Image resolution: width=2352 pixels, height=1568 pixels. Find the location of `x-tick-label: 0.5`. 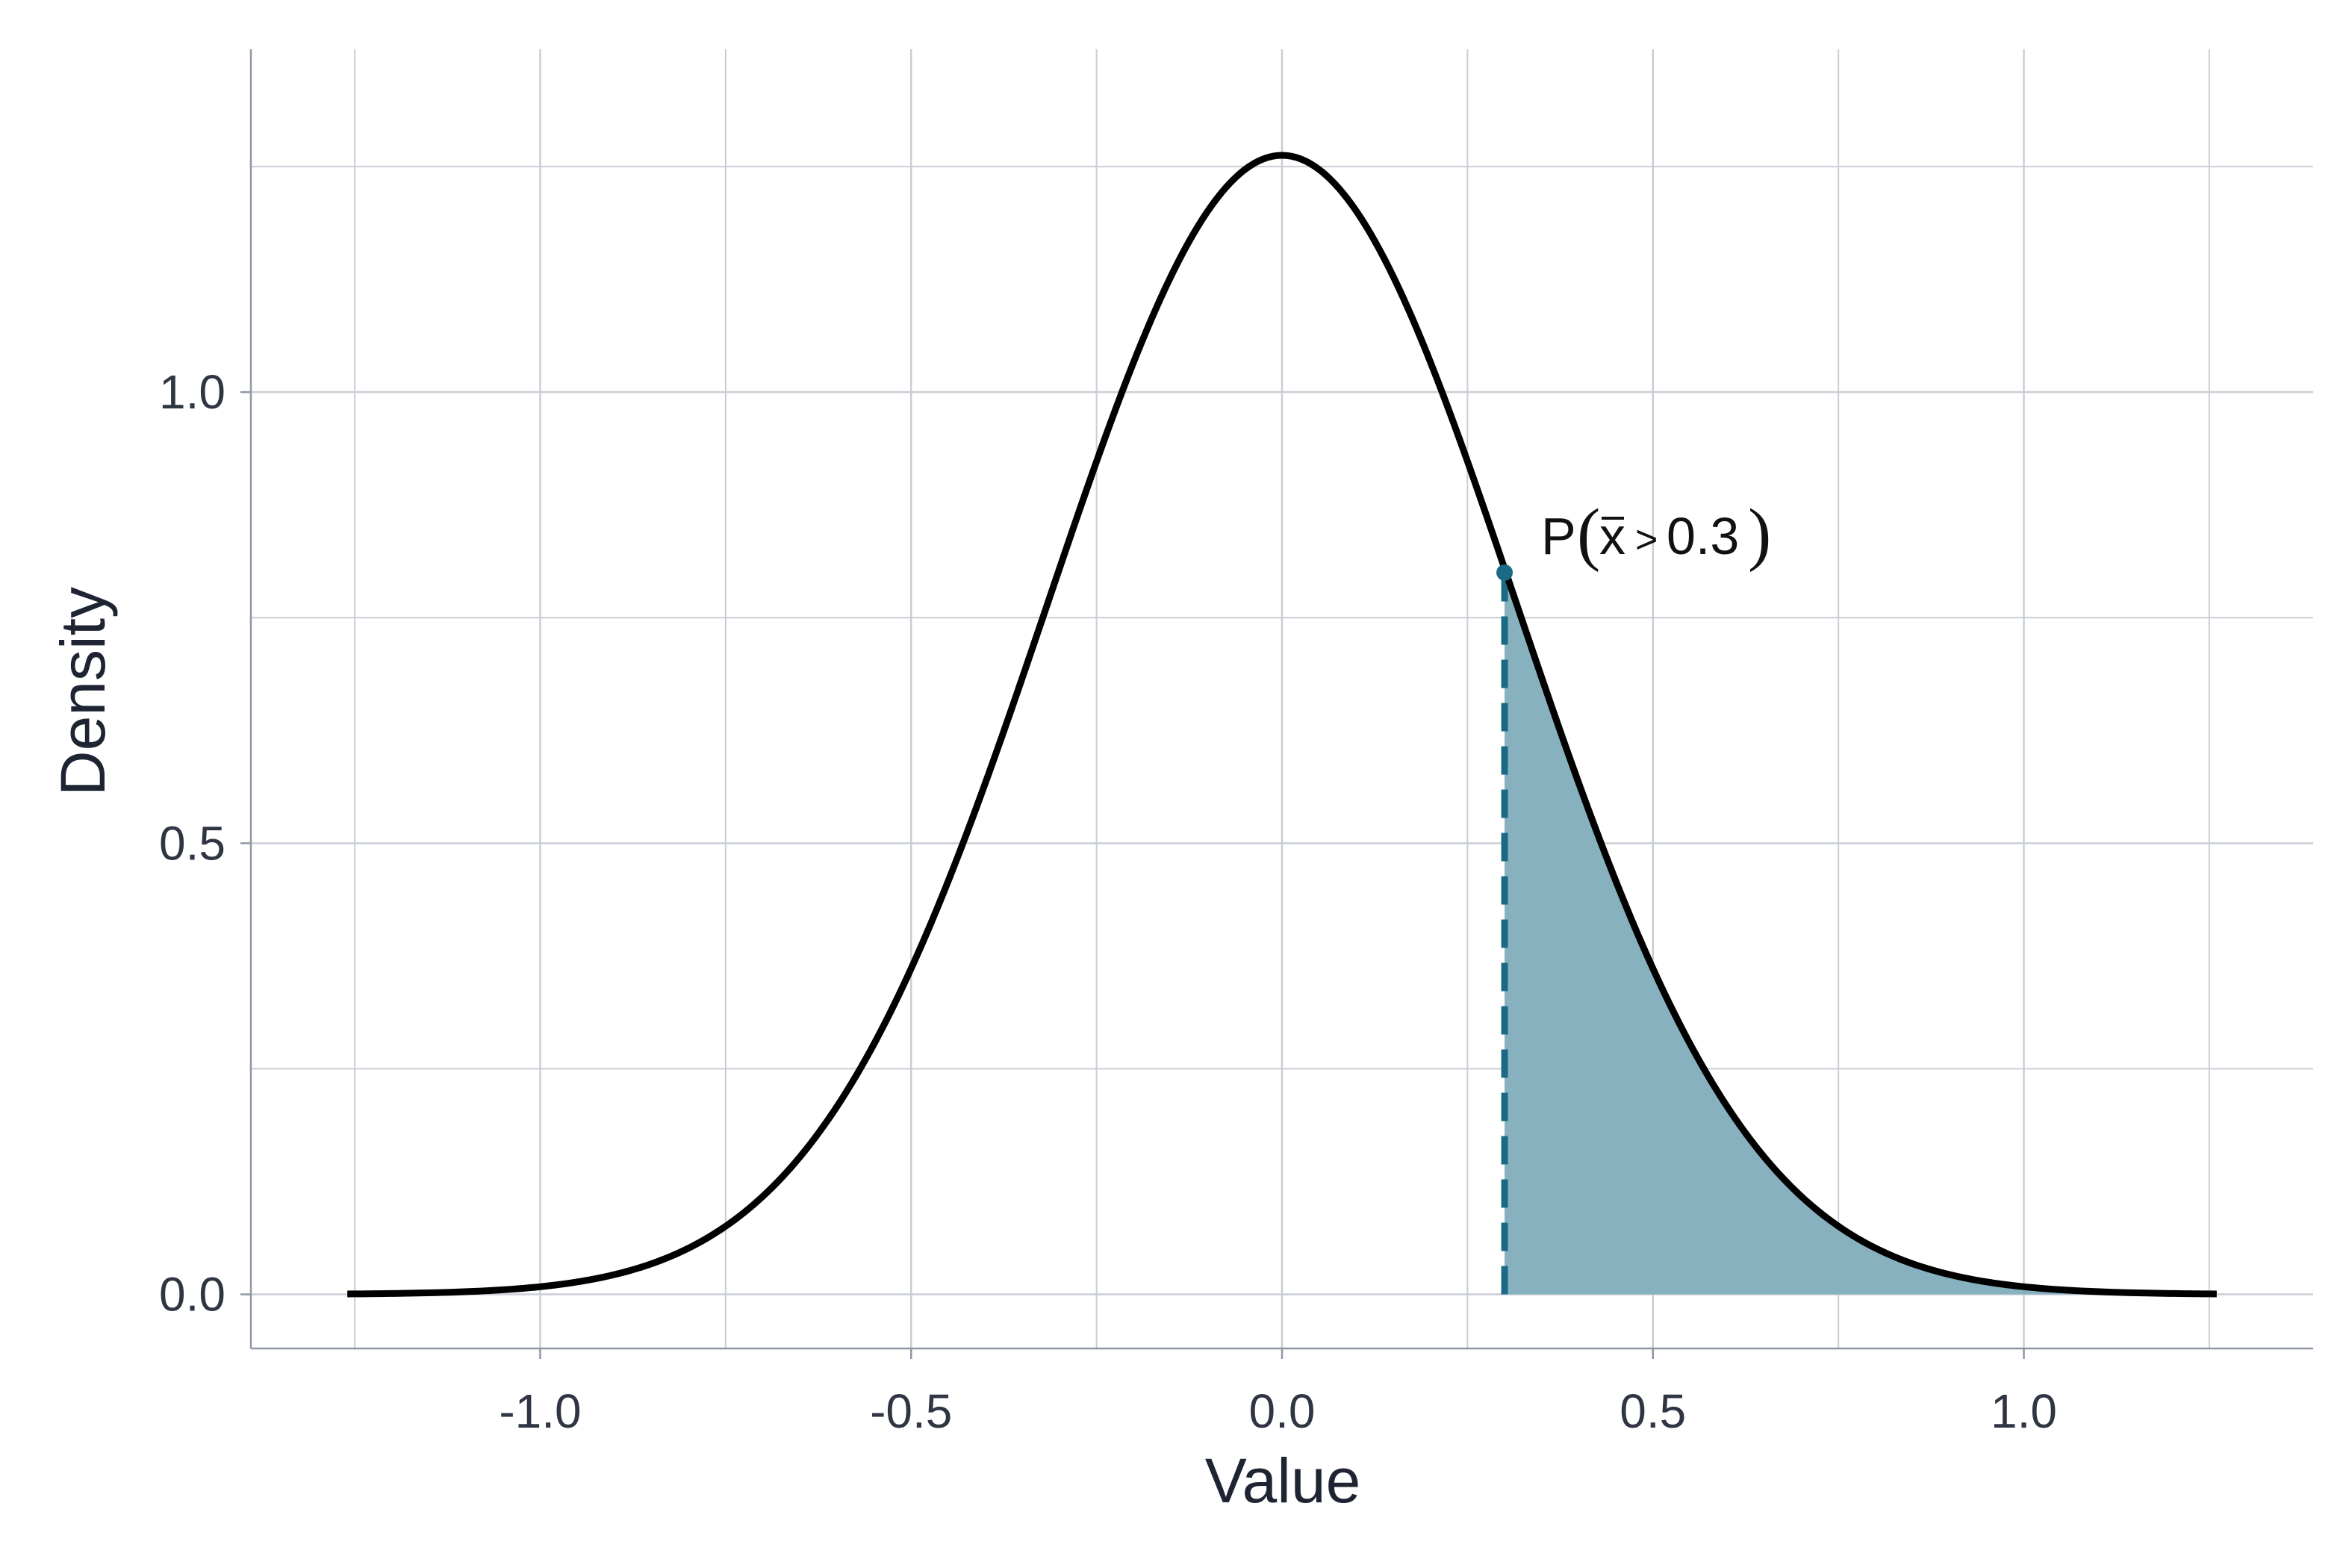

x-tick-label: 0.5 is located at coordinates (1653, 1411).